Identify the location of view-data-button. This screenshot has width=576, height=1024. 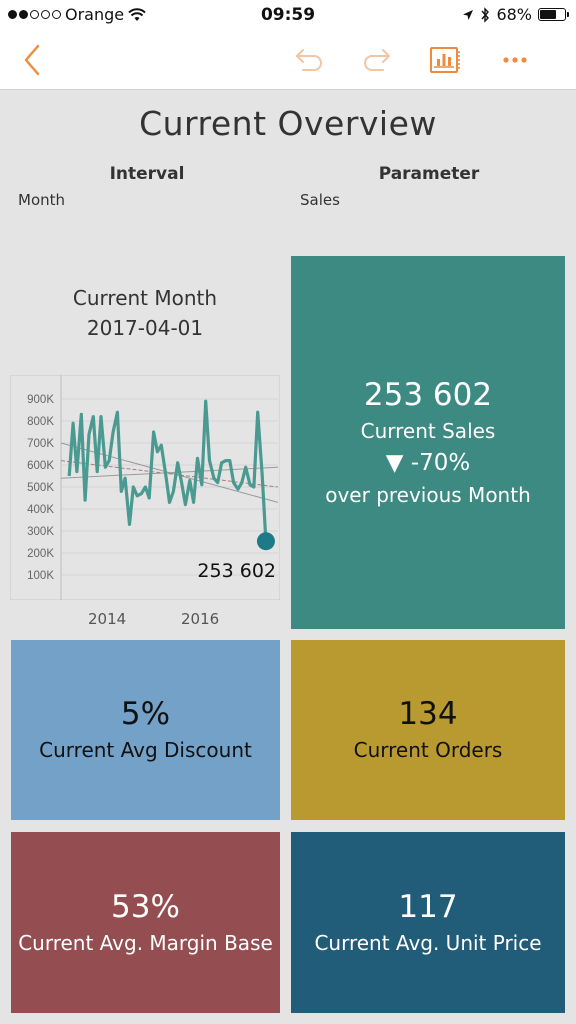
(444, 60).